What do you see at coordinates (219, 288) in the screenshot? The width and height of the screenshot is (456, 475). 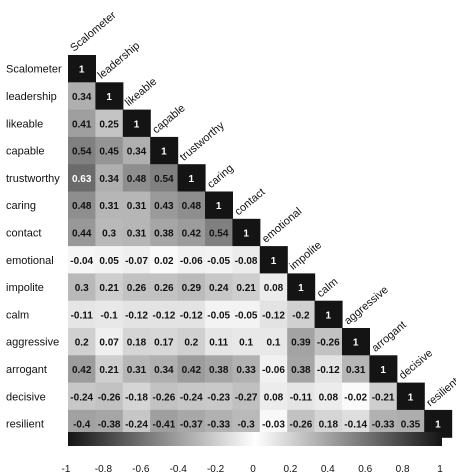 I see `value-label: 0.24` at bounding box center [219, 288].